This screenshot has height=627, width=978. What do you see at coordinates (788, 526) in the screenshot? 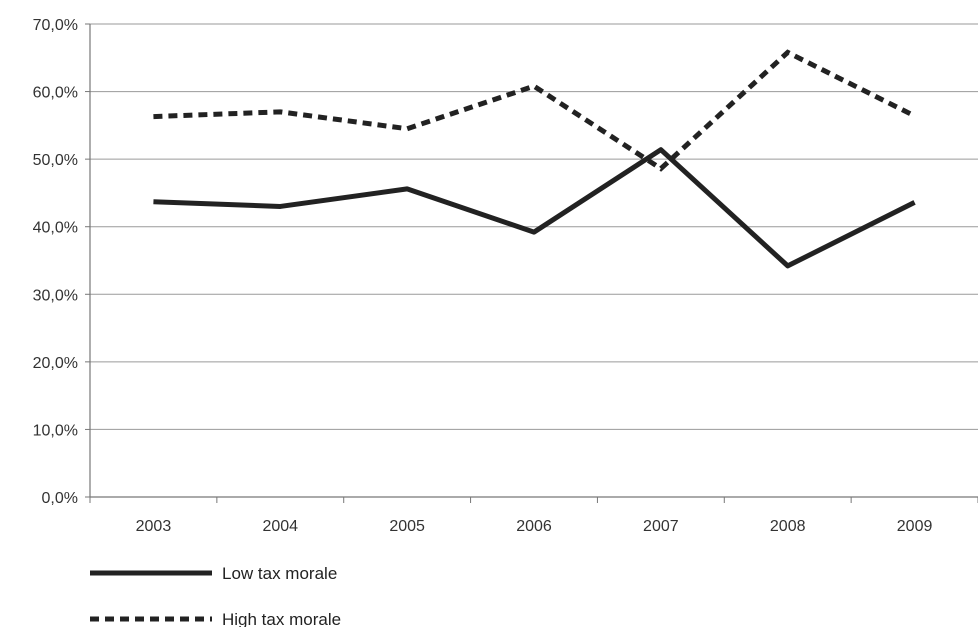
I see `x-tick-label: 2008` at bounding box center [788, 526].